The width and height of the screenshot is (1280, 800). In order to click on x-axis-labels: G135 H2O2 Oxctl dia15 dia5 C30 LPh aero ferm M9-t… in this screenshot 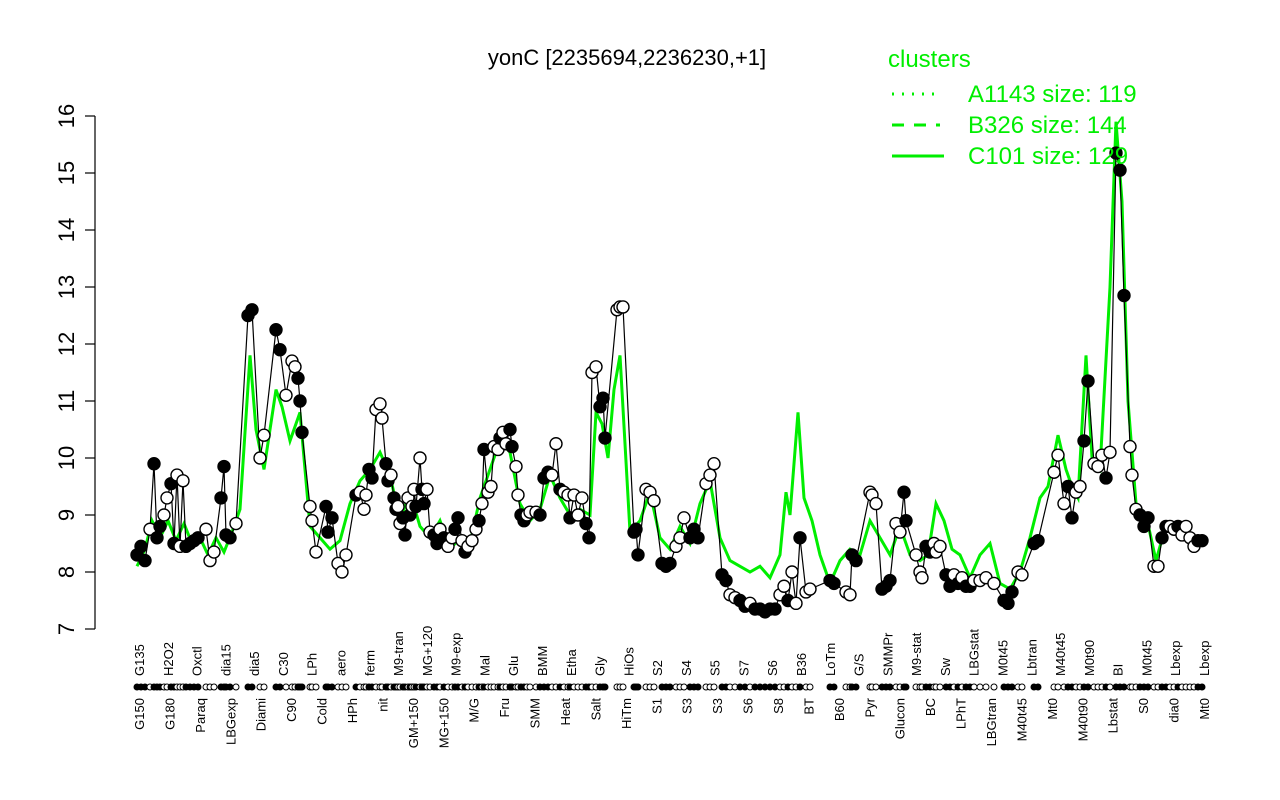, I will do `click(672, 687)`.